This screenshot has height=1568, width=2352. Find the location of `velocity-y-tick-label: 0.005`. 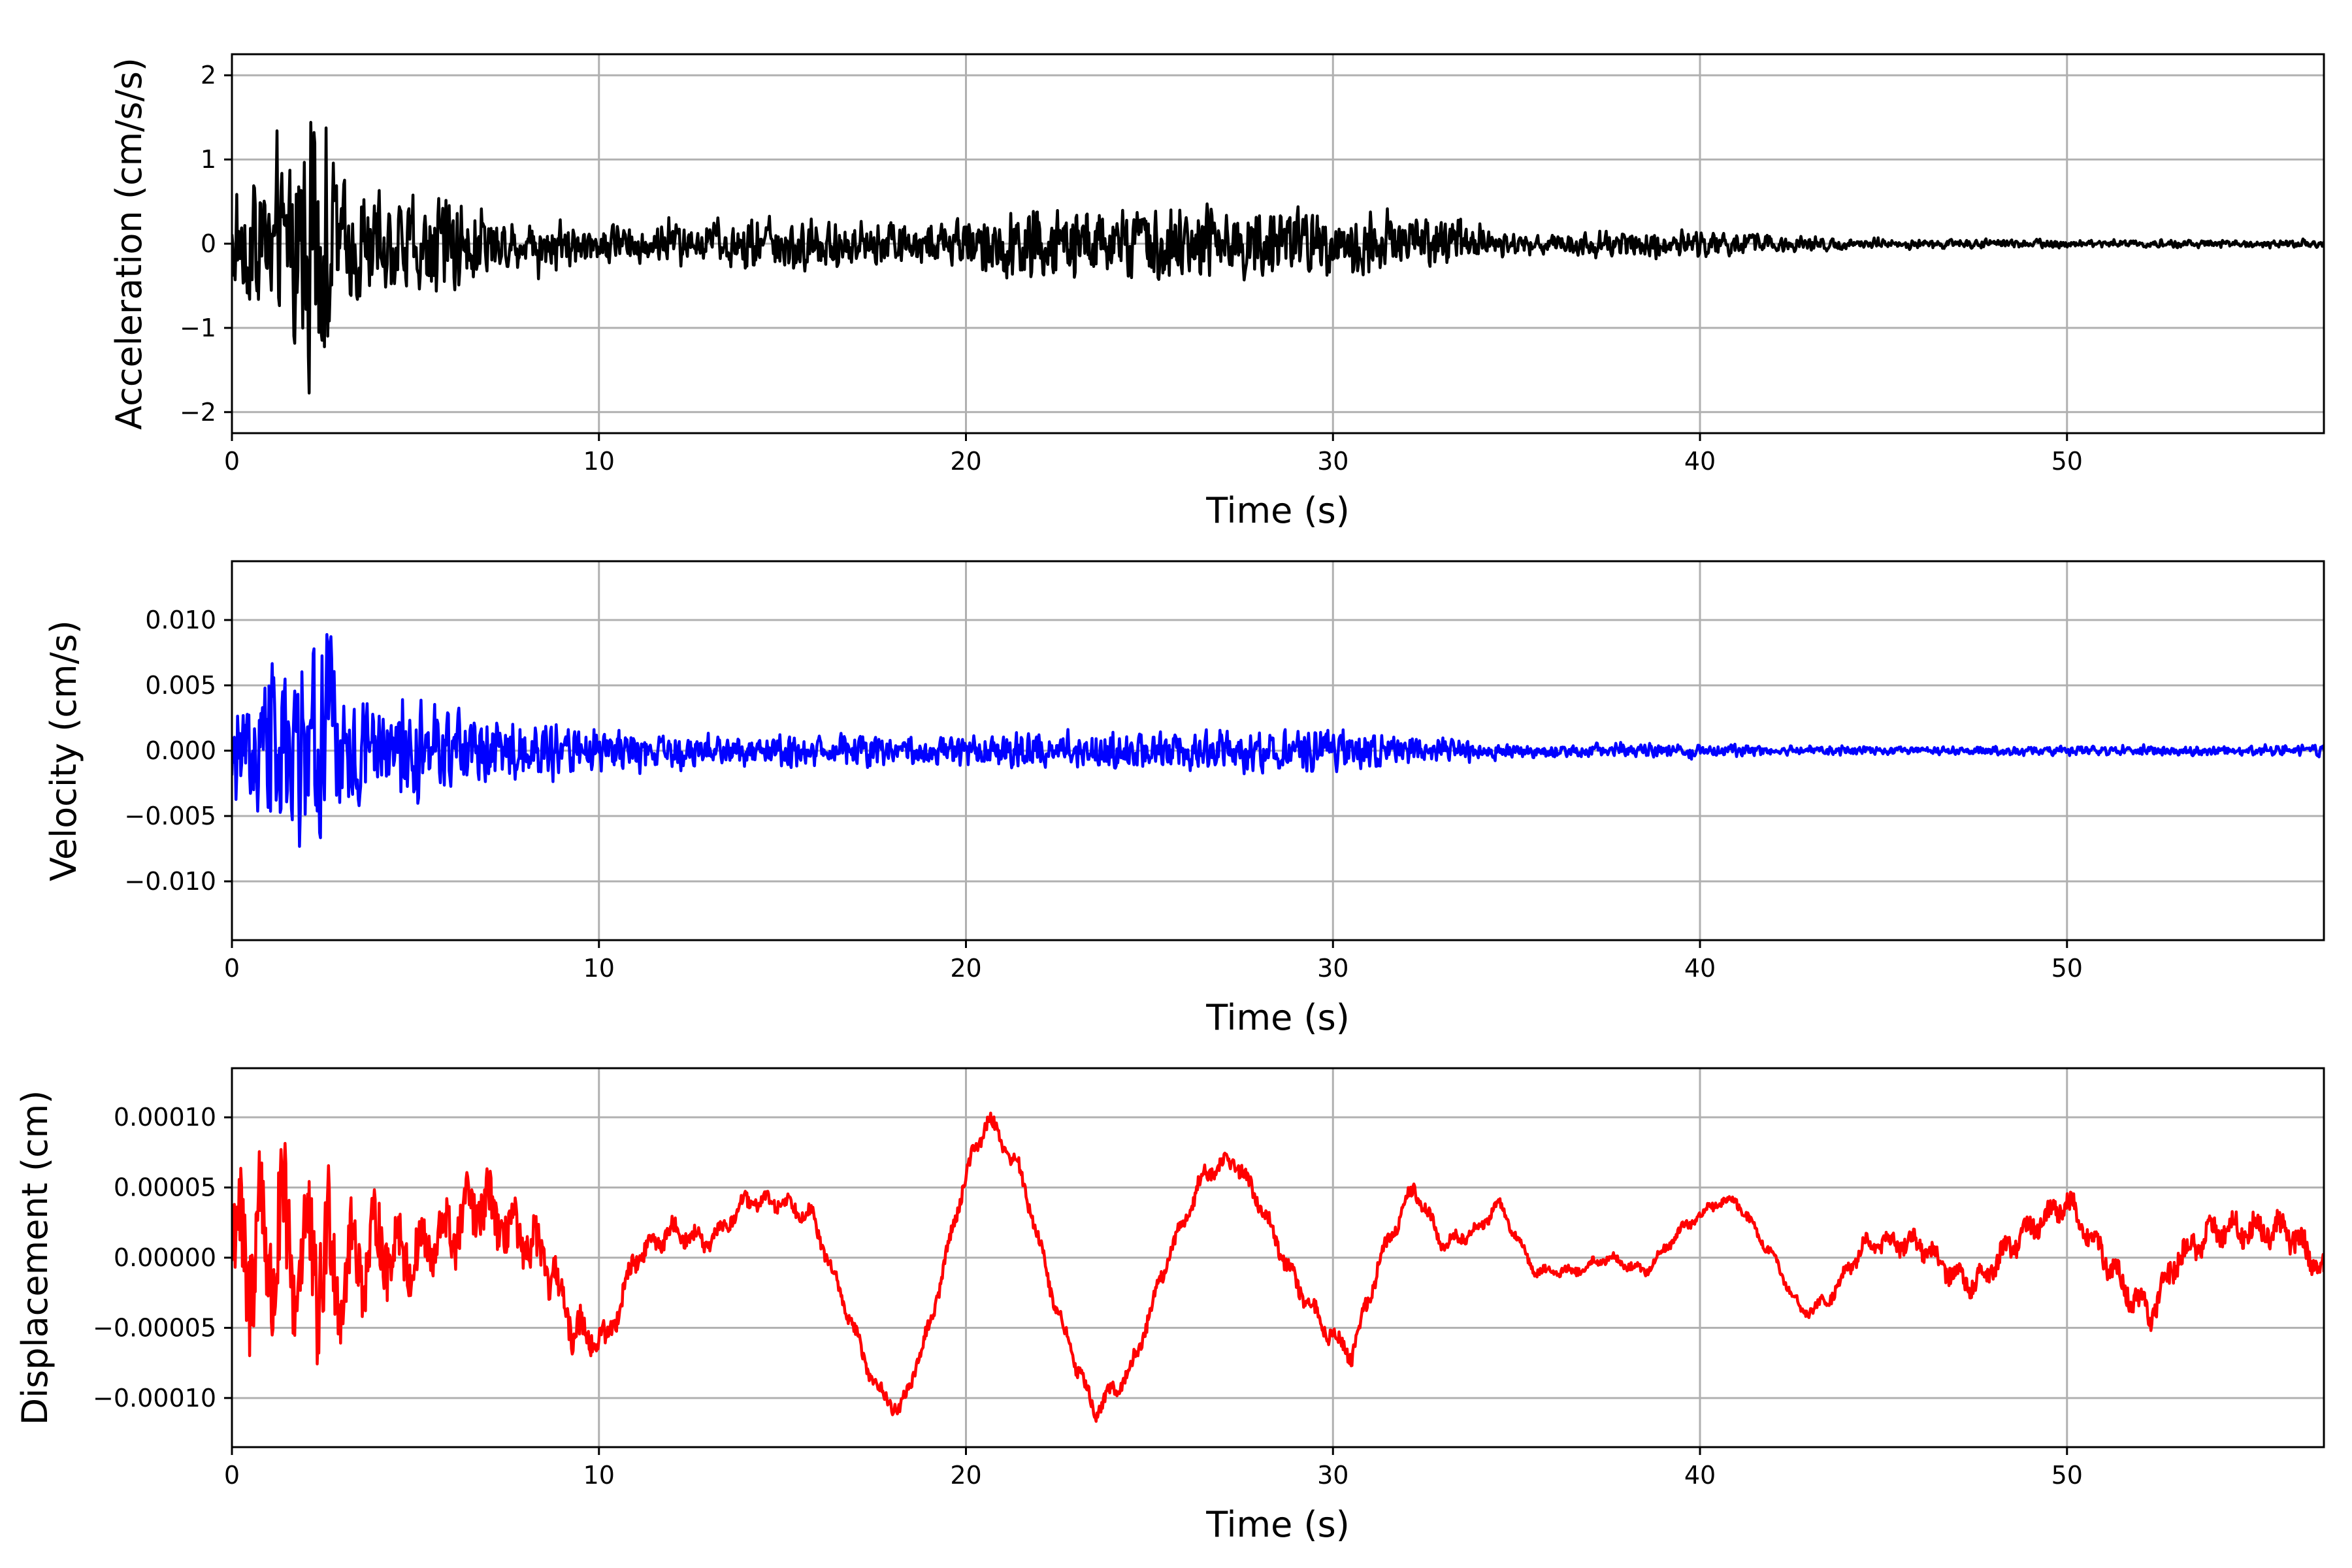

velocity-y-tick-label: 0.005 is located at coordinates (180, 685).